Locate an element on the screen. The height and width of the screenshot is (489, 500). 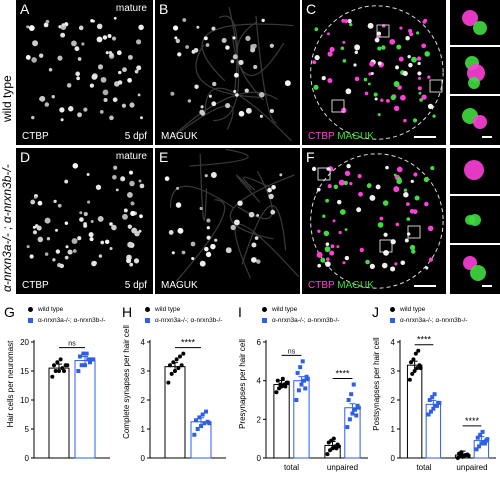
panel-c-channels: CTBP MAGUK is located at coordinates (341, 136).